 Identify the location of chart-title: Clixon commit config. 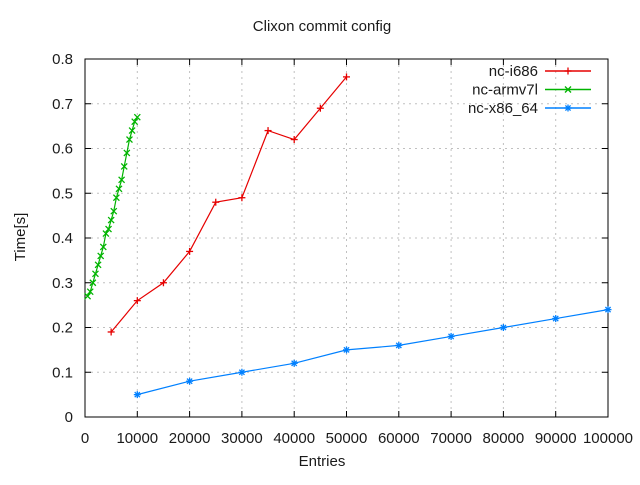
(322, 26).